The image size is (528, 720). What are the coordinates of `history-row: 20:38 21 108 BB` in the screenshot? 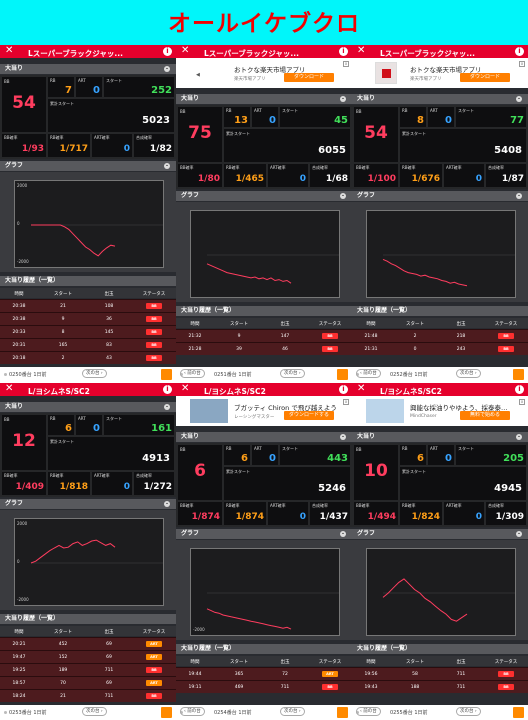 It's located at (88, 305).